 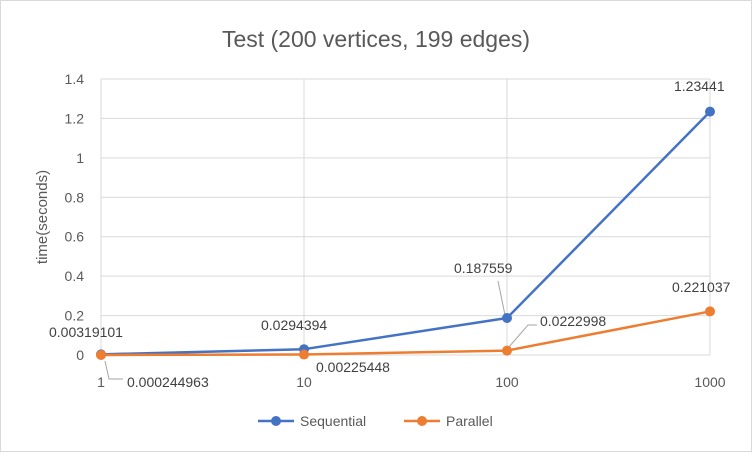 What do you see at coordinates (75, 118) in the screenshot?
I see `y-tick-label: 1.2` at bounding box center [75, 118].